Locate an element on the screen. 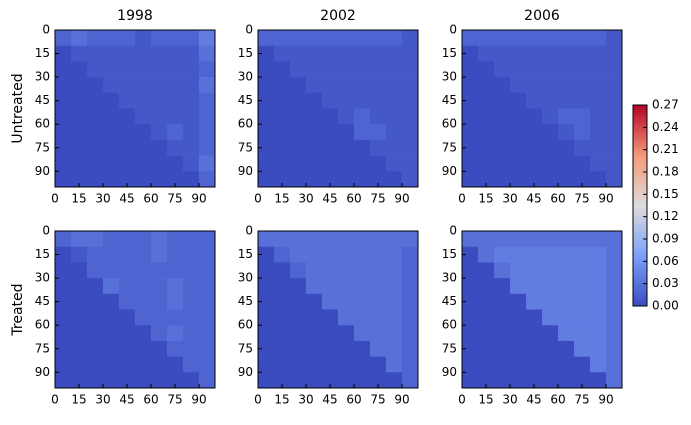 Image resolution: width=691 pixels, height=425 pixels. x-tick-label: 90 is located at coordinates (401, 400).